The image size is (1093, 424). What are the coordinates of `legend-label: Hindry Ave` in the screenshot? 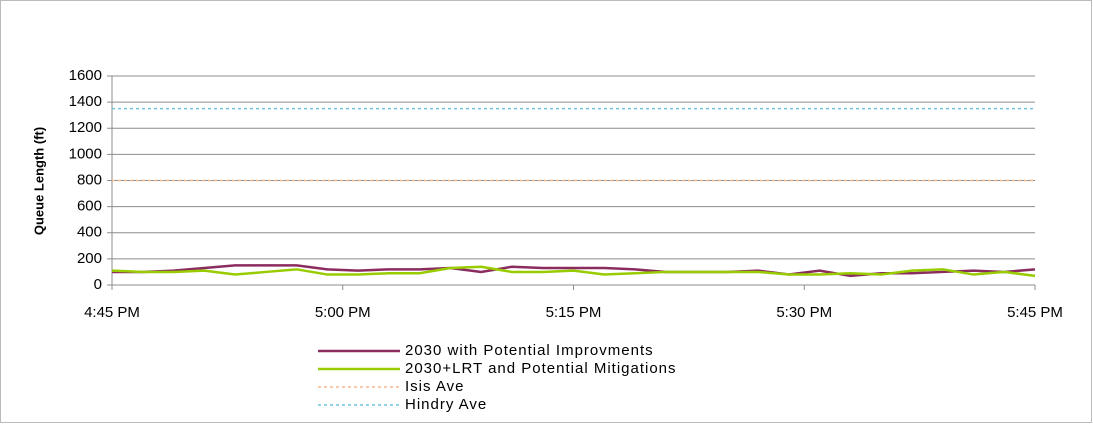 It's located at (446, 404).